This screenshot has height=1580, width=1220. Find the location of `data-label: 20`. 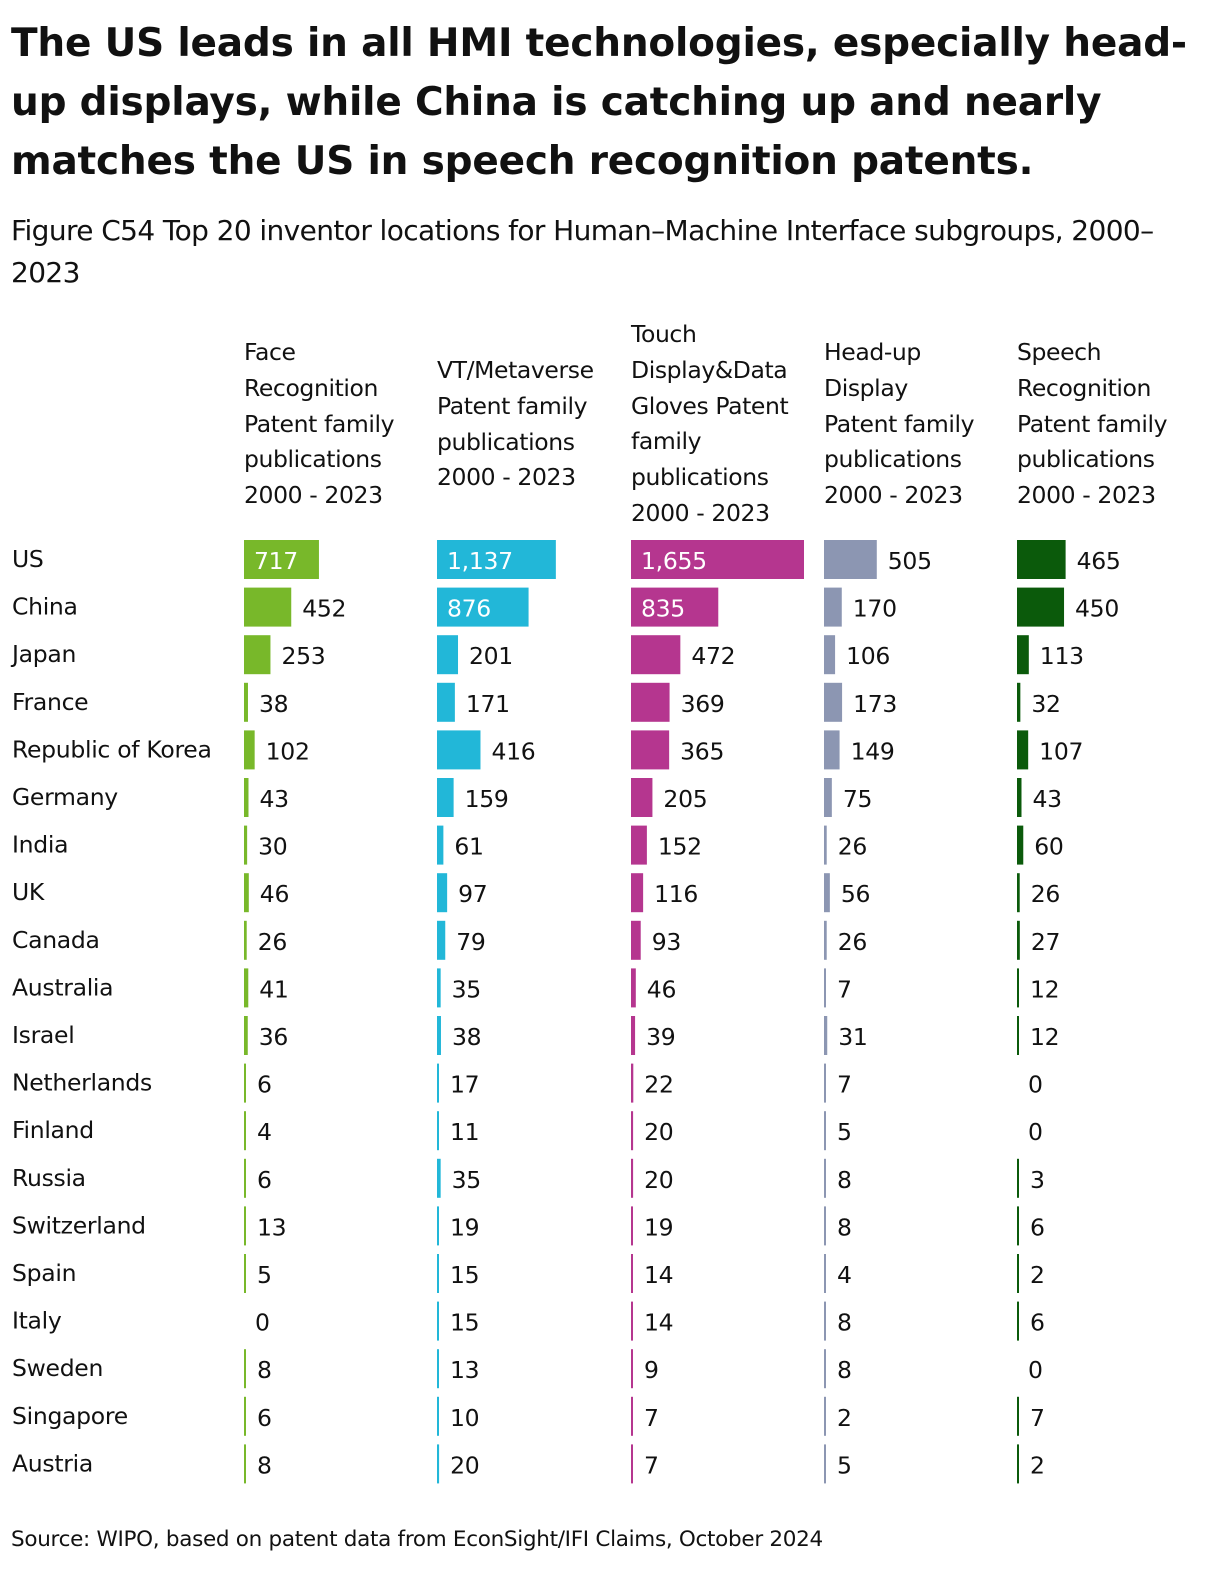

data-label: 20 is located at coordinates (658, 1180).